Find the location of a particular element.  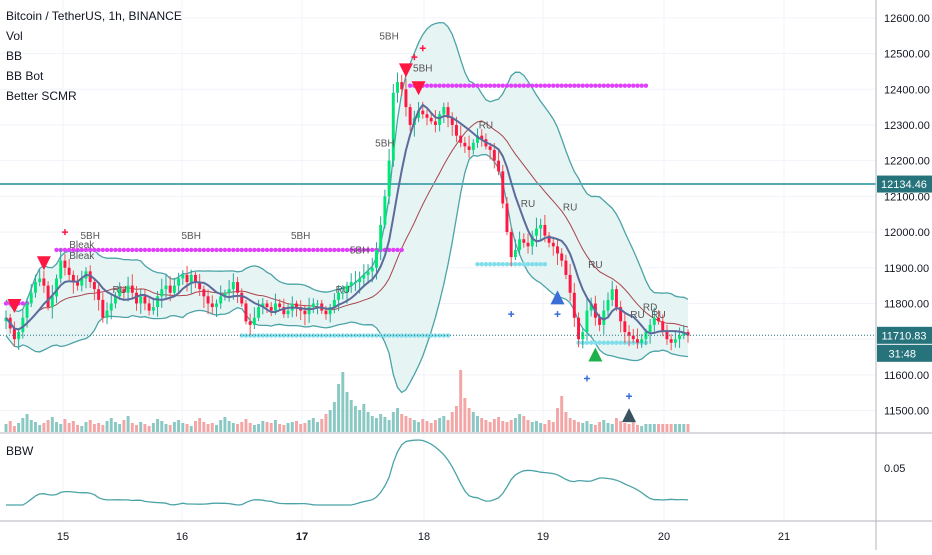

signal-label: 5BH is located at coordinates (359, 250).